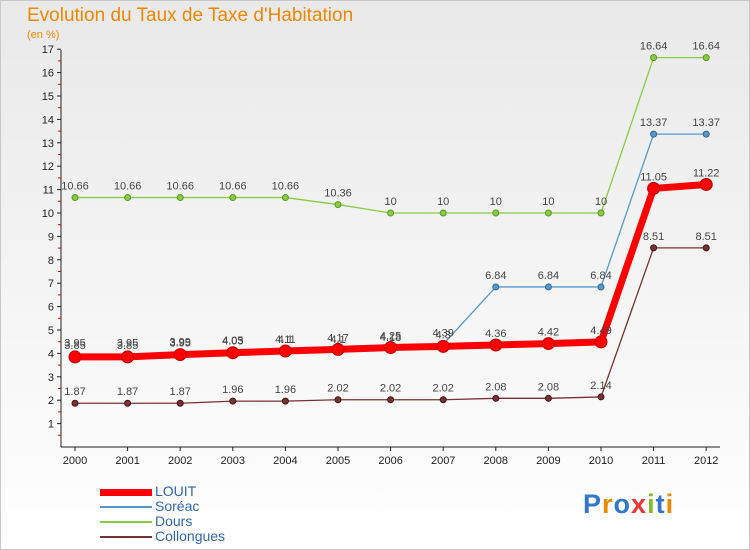  What do you see at coordinates (48, 120) in the screenshot?
I see `y-tick-label: 14` at bounding box center [48, 120].